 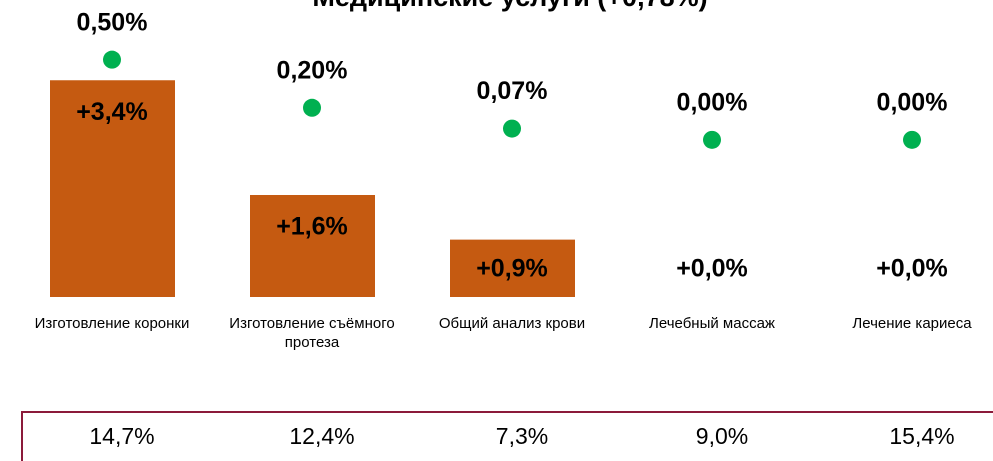 What do you see at coordinates (312, 333) in the screenshot?
I see `category-label: Изготовление съёмного протеза` at bounding box center [312, 333].